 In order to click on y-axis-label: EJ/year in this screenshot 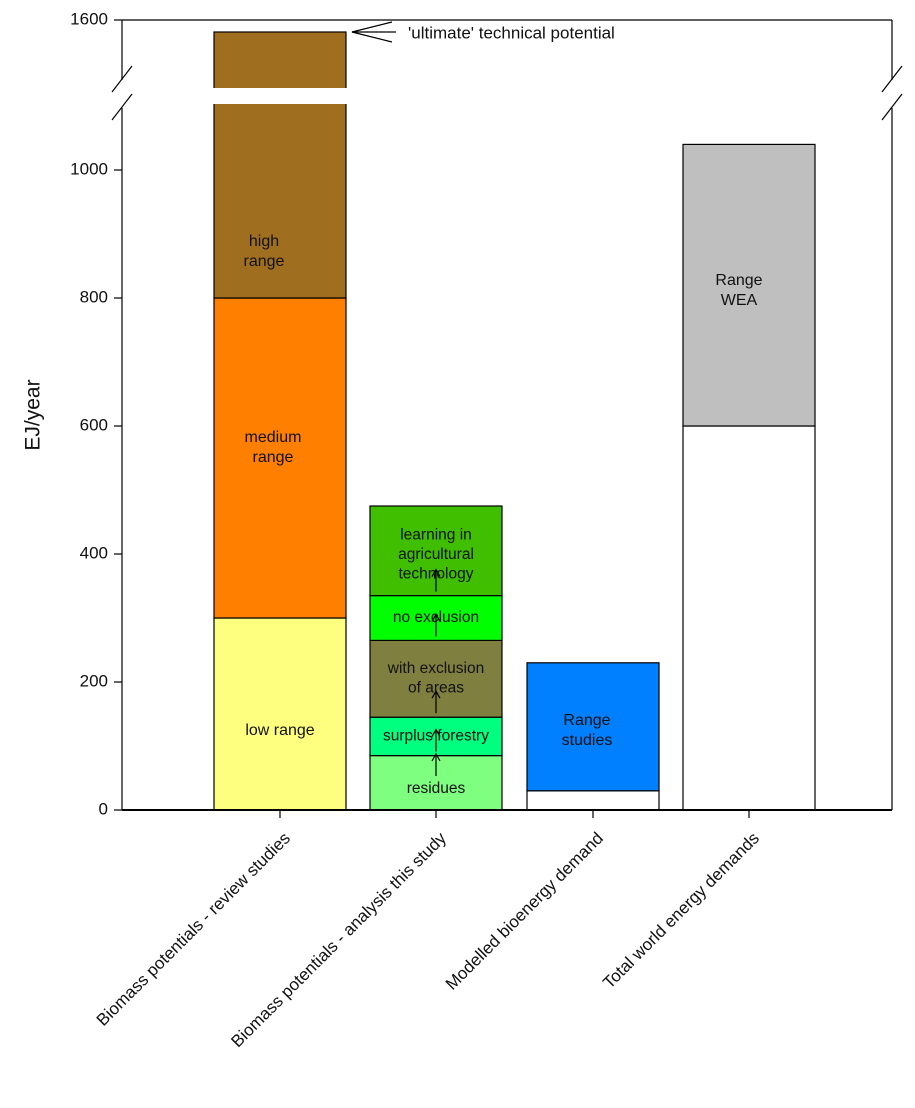, I will do `click(33, 414)`.